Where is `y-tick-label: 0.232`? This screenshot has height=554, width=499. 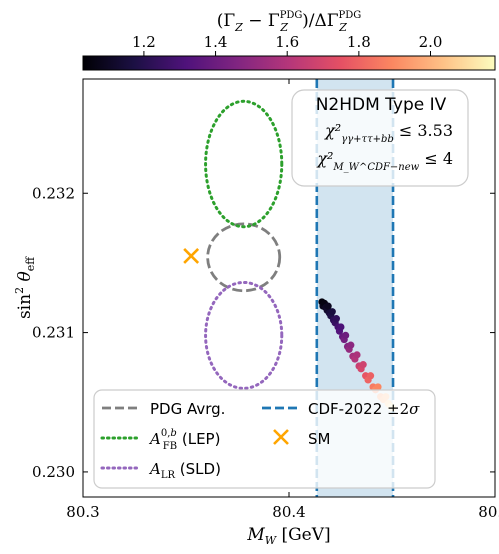
y-tick-label: 0.232 is located at coordinates (53, 193).